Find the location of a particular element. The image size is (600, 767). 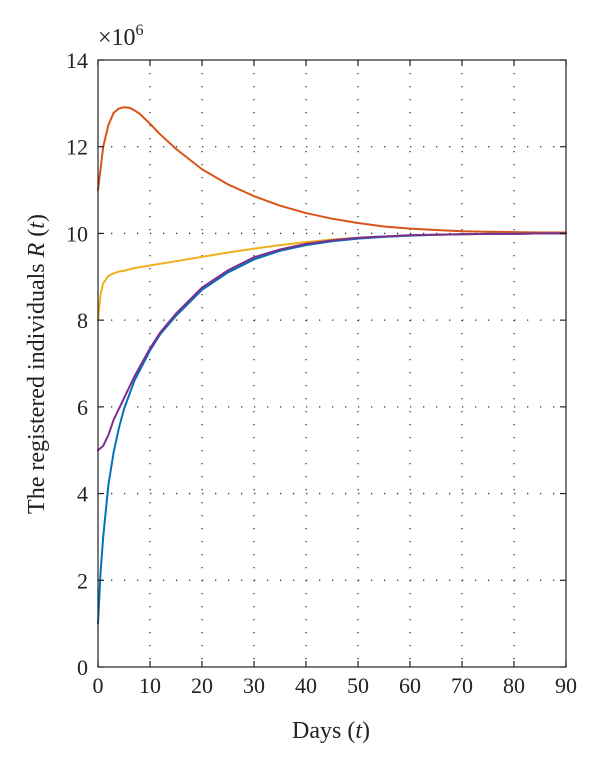

y-axis-title: The registered individuals R (t) is located at coordinates (37, 364).